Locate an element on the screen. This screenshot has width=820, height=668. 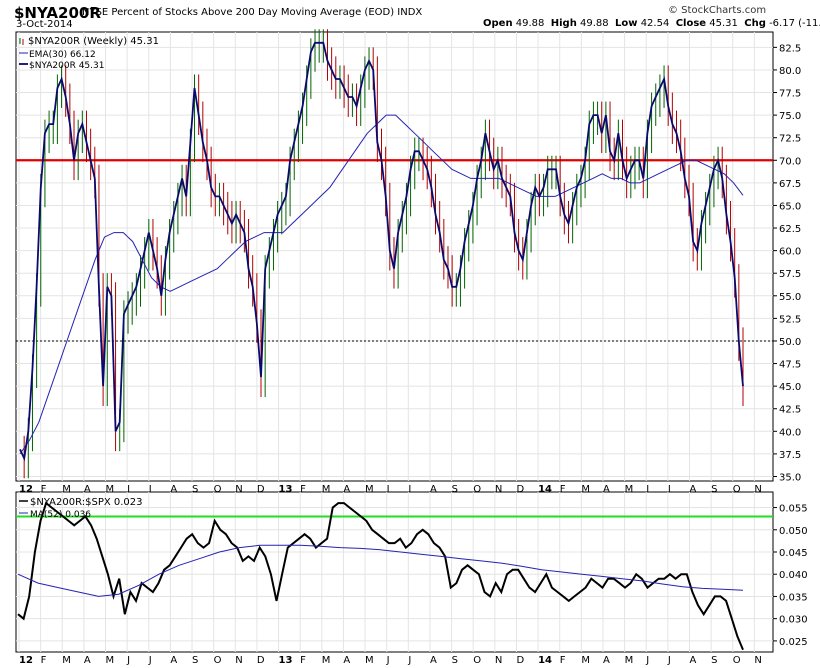
y-tick-label: 57.5 is located at coordinates (790, 274).